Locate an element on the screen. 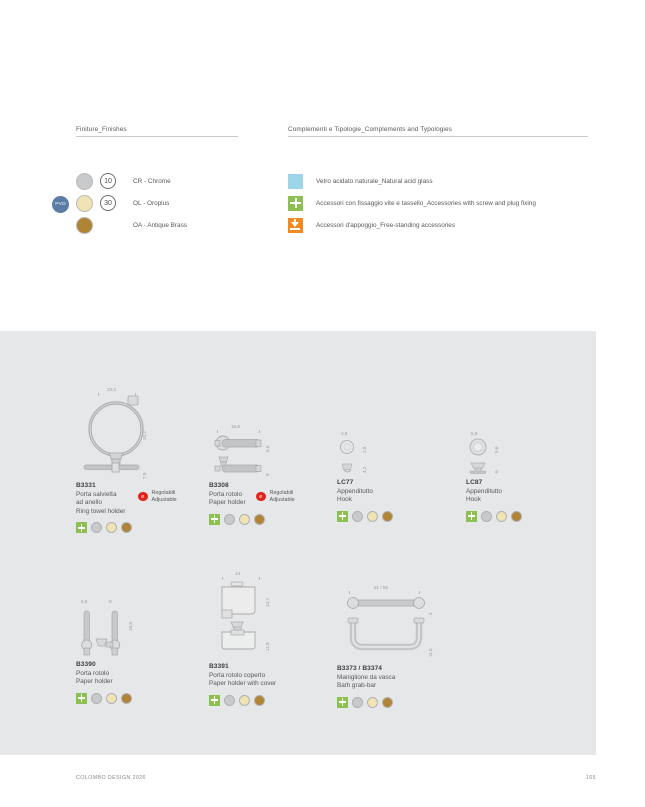 The image size is (645, 807). product-desc-line: Bath grab-bar is located at coordinates (357, 686).